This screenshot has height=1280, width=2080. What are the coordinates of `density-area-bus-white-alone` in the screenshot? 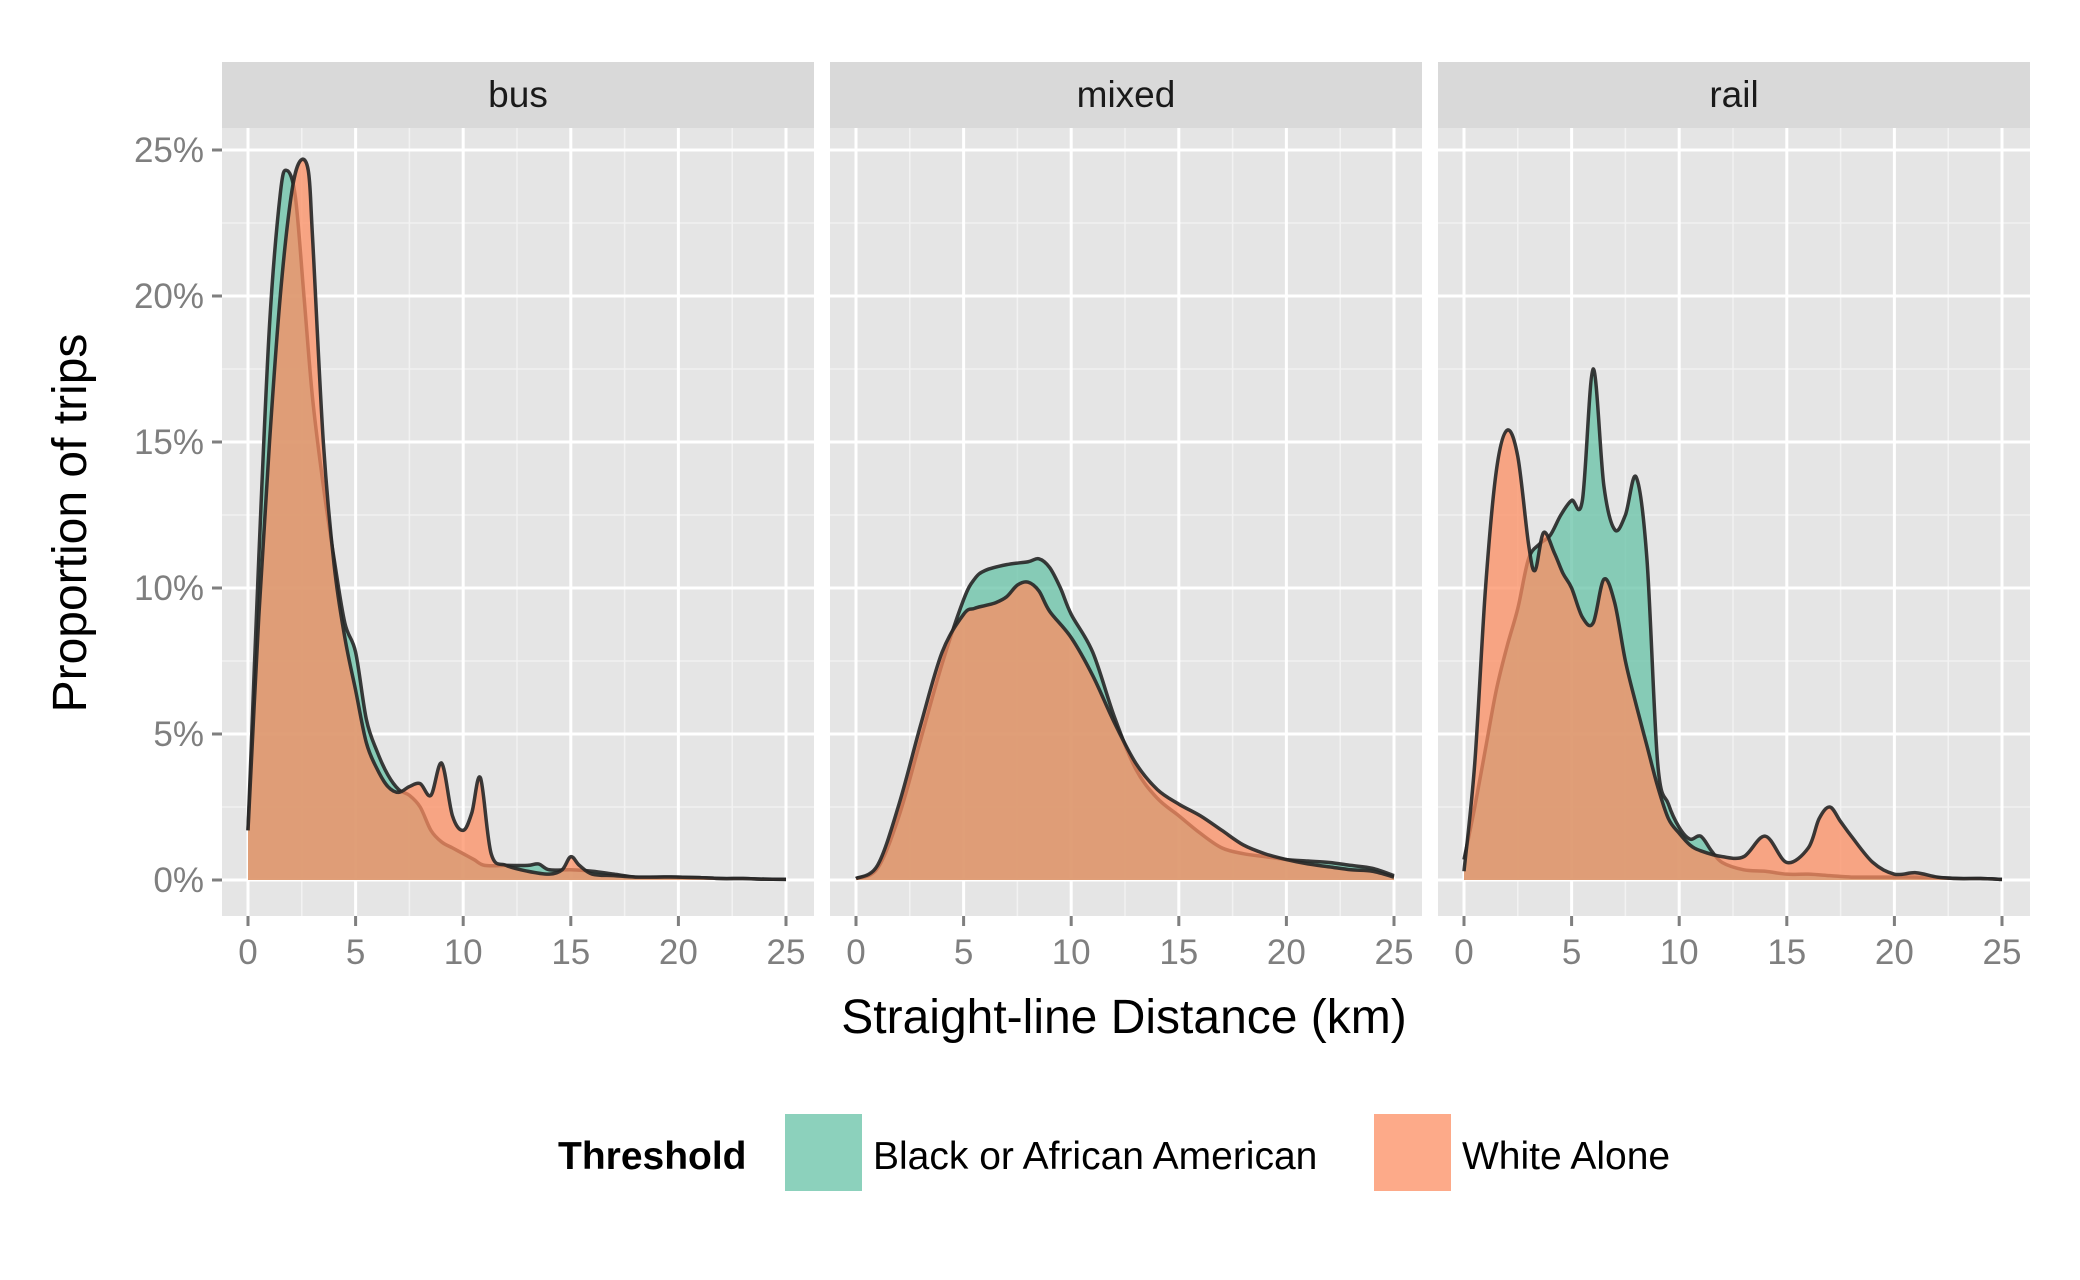 It's located at (517, 519).